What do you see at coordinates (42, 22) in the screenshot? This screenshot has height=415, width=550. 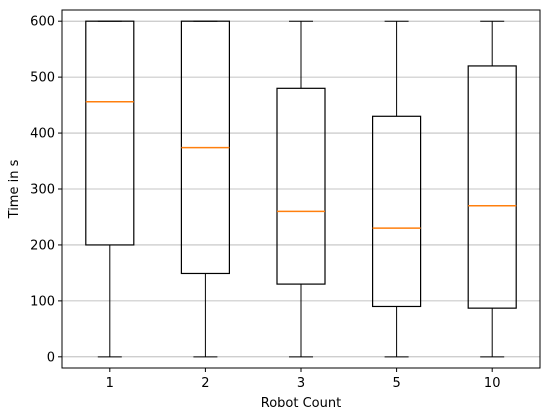 I see `y-tick-label: 600` at bounding box center [42, 22].